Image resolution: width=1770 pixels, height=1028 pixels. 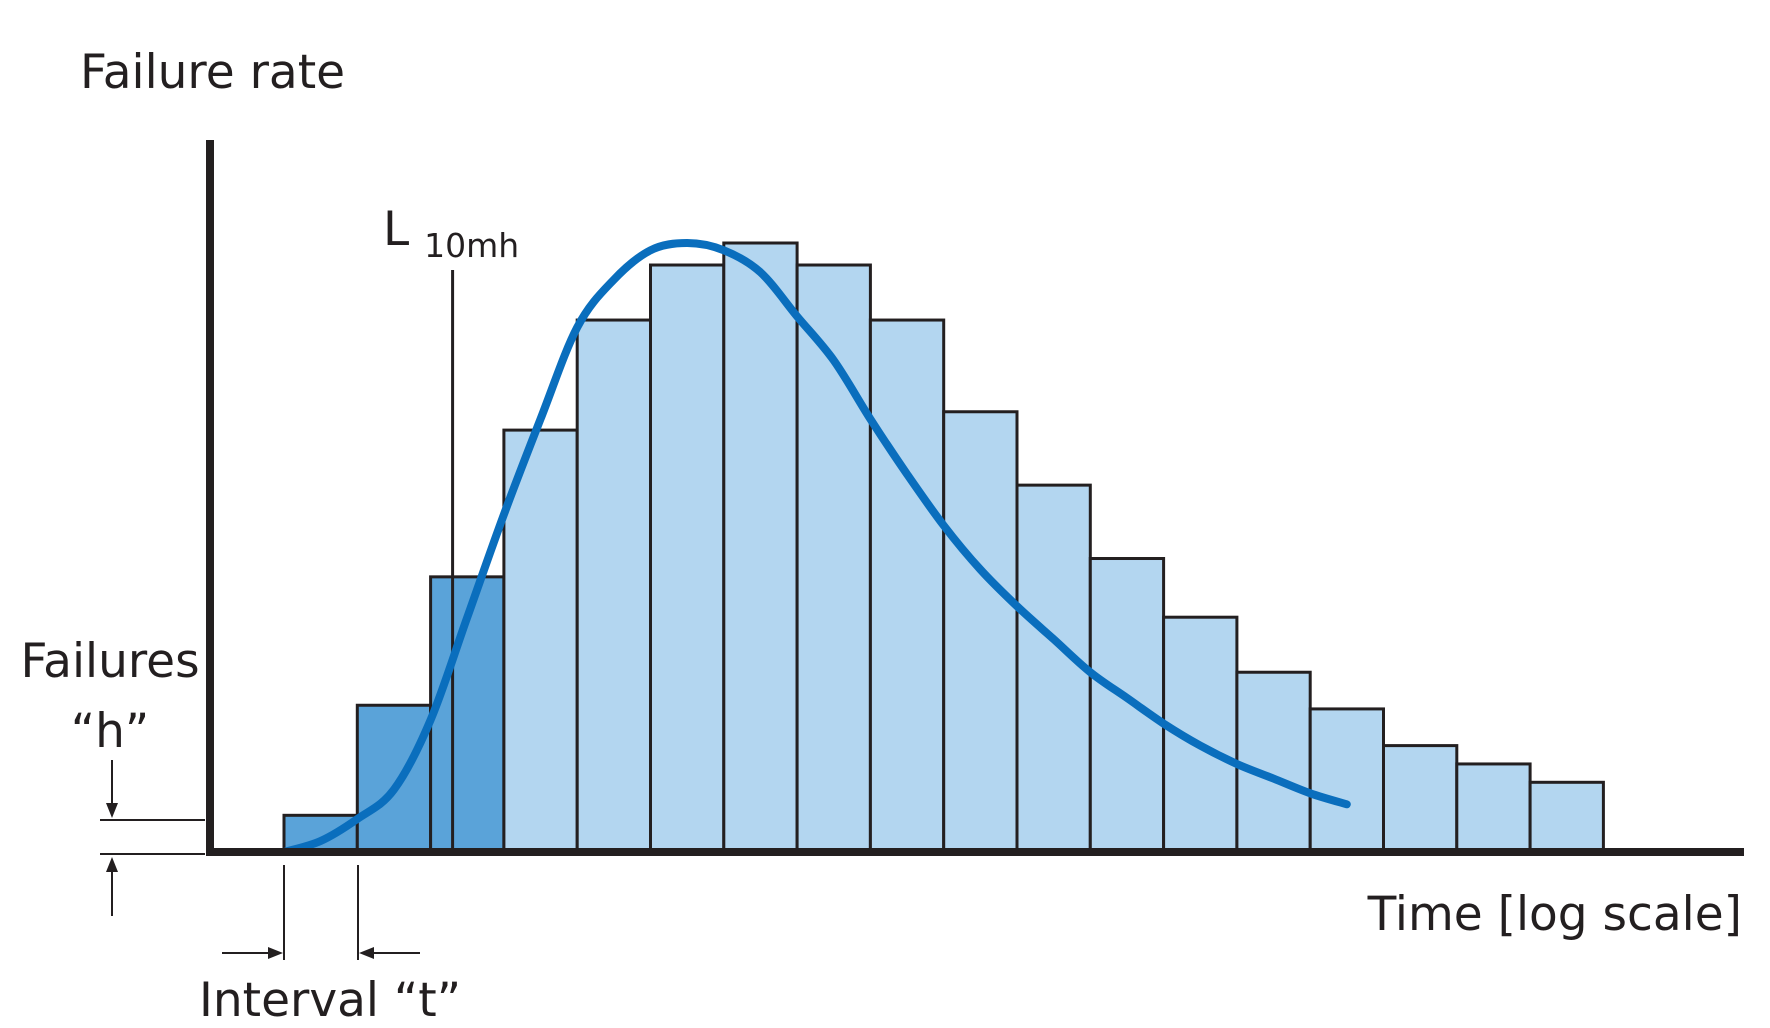 I want to click on height-arrow-bottom-head, so click(x=112, y=864).